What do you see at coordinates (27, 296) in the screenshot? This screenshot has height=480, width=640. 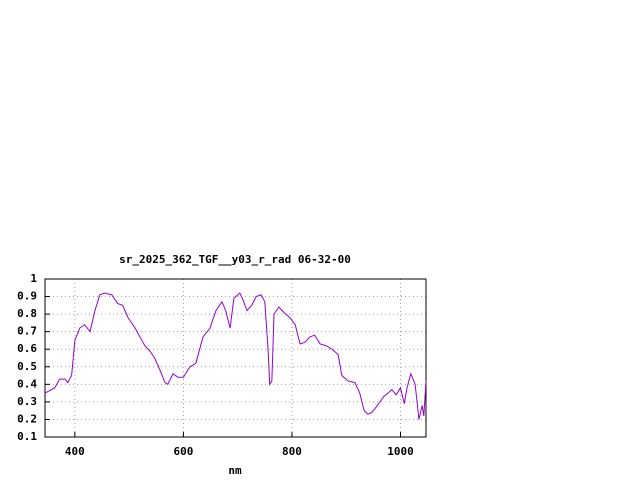 I see `y-tick-label: 0.9` at bounding box center [27, 296].